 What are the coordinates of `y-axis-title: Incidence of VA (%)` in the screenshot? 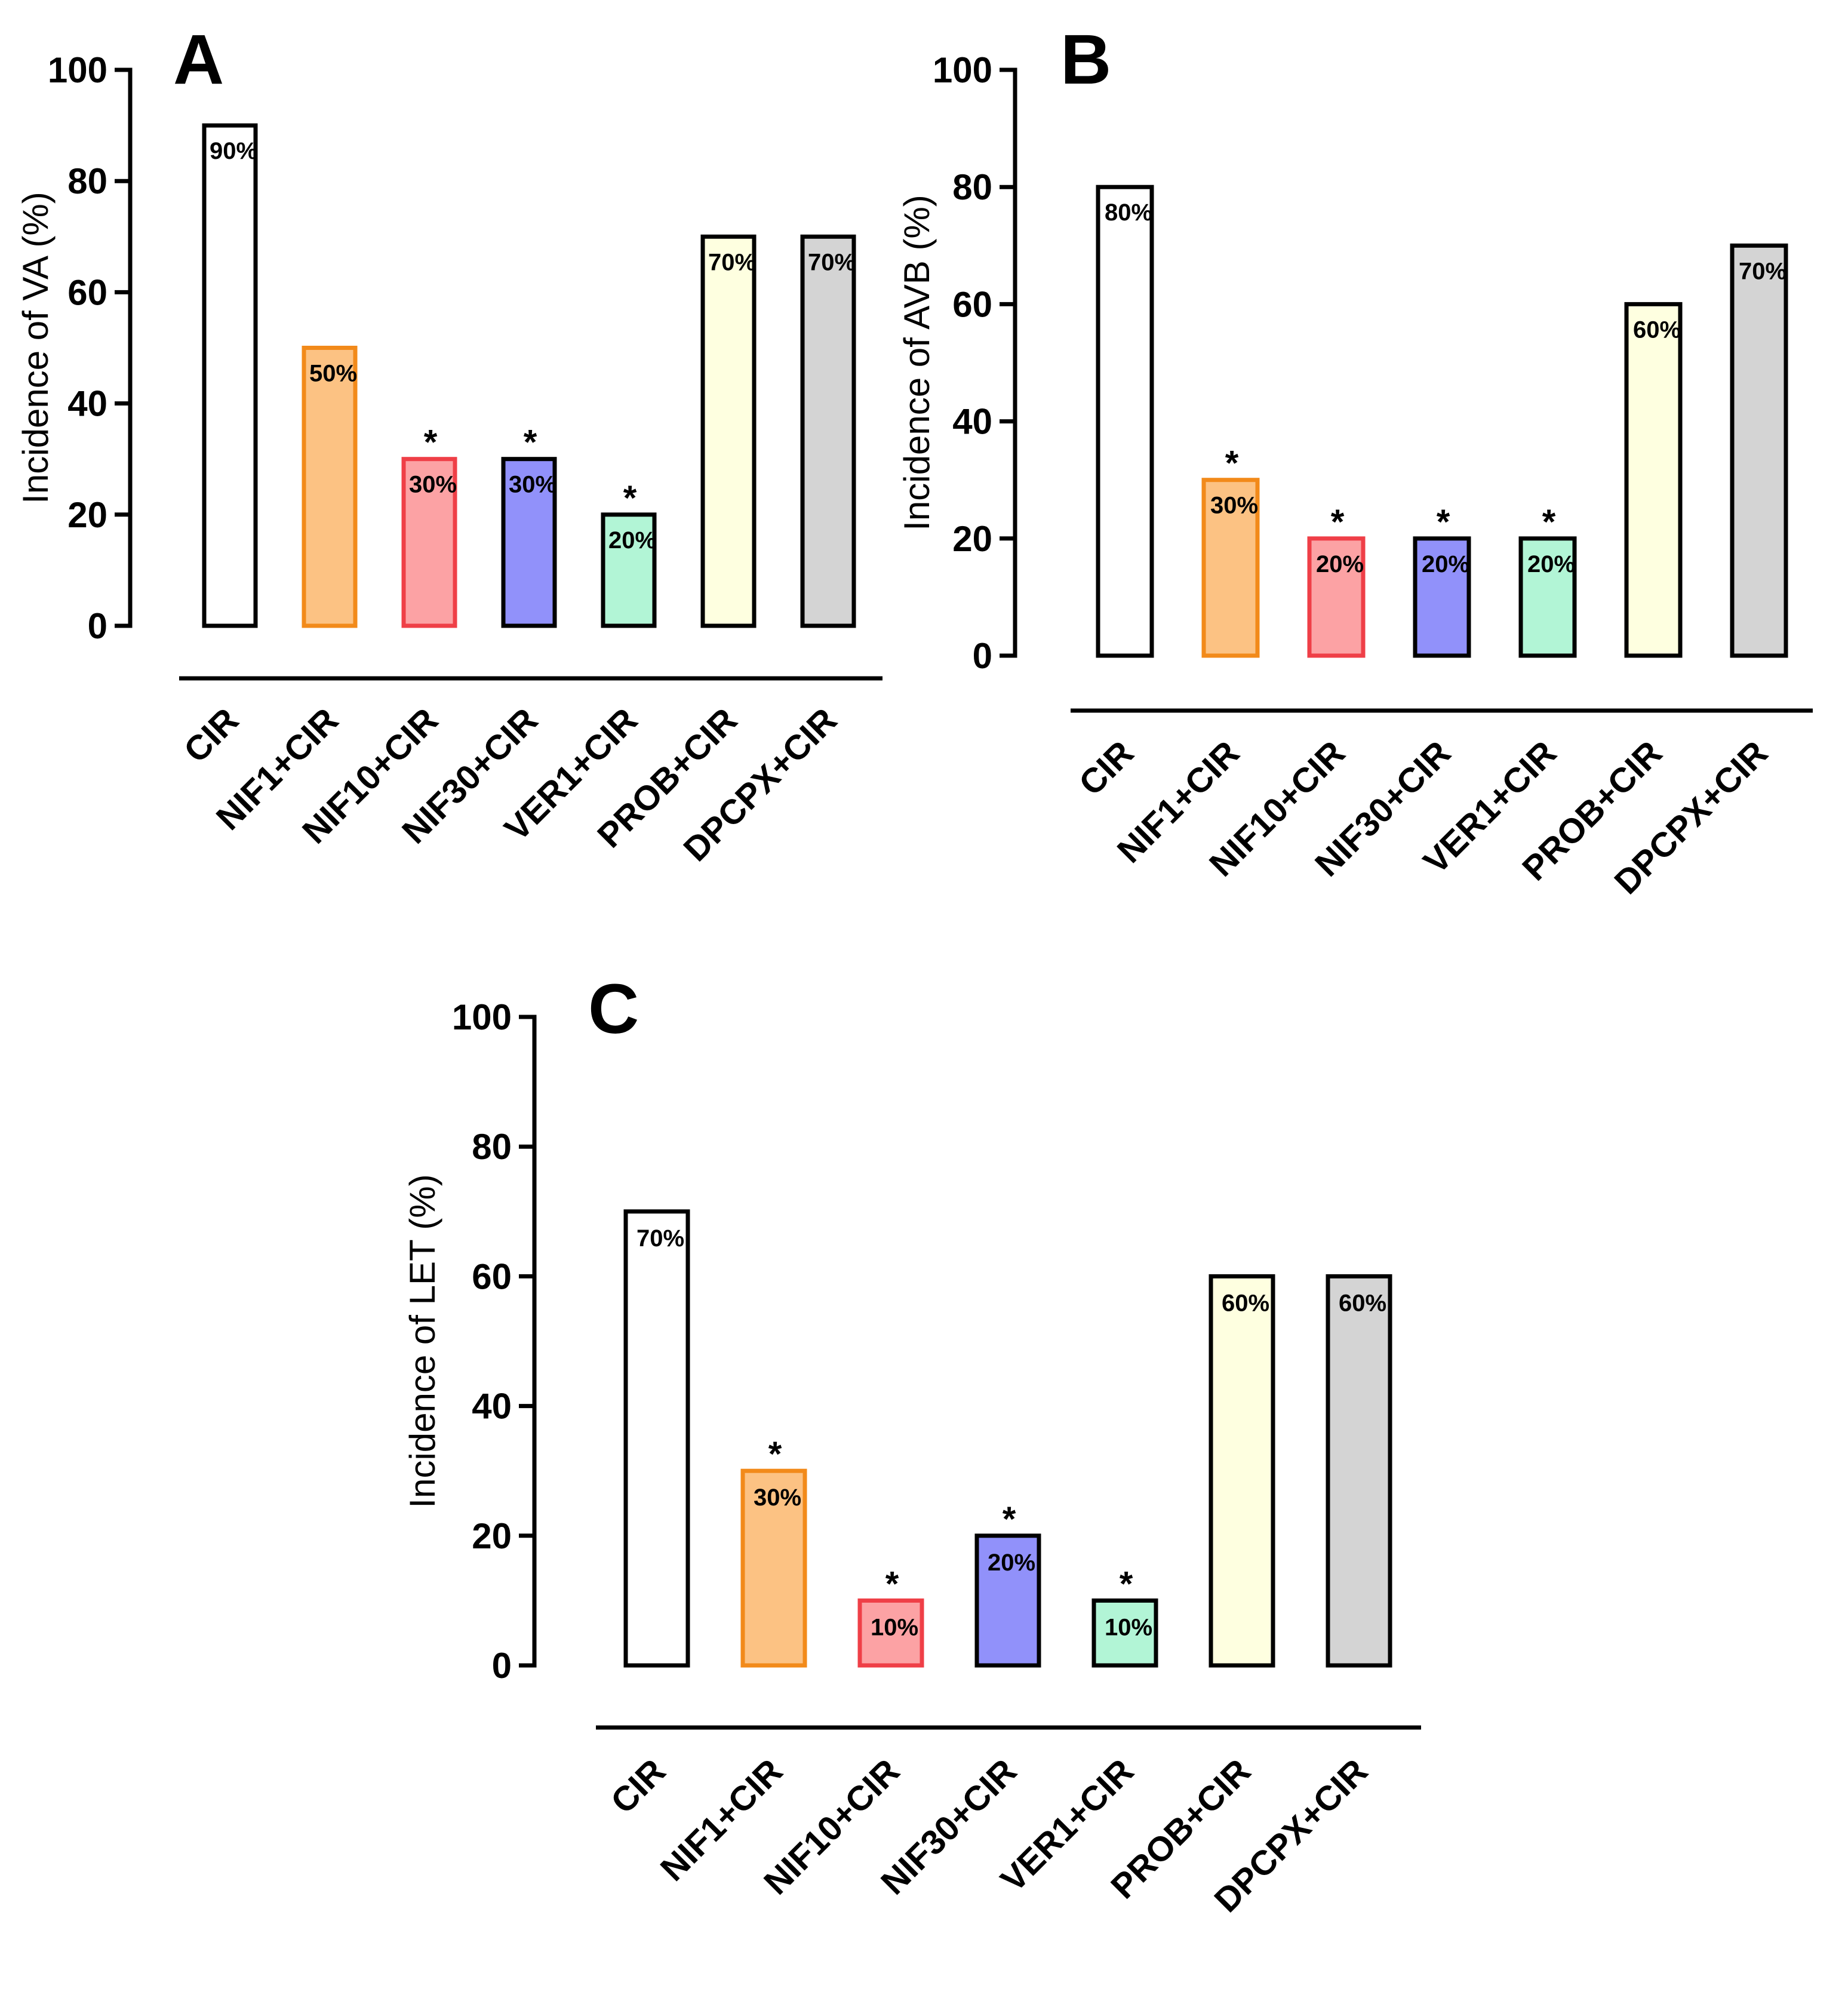 It's located at (36, 347).